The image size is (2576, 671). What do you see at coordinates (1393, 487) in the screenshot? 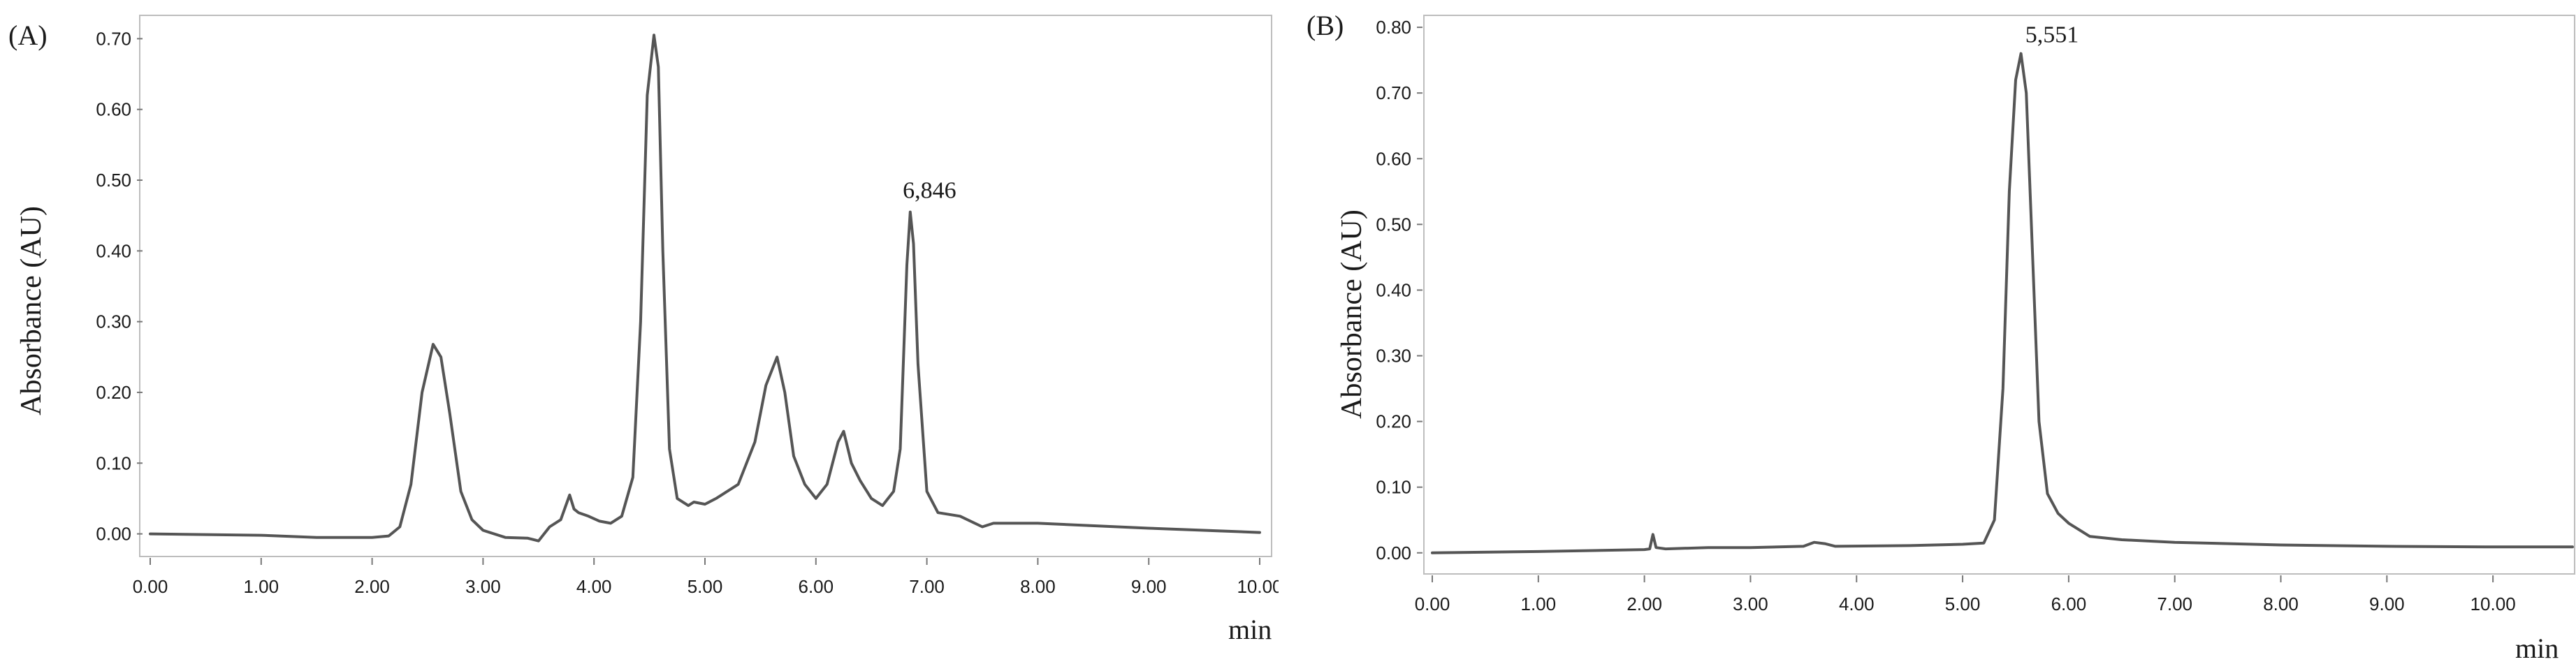
I see `y-tick-label-b-1: 0.10` at bounding box center [1393, 487].